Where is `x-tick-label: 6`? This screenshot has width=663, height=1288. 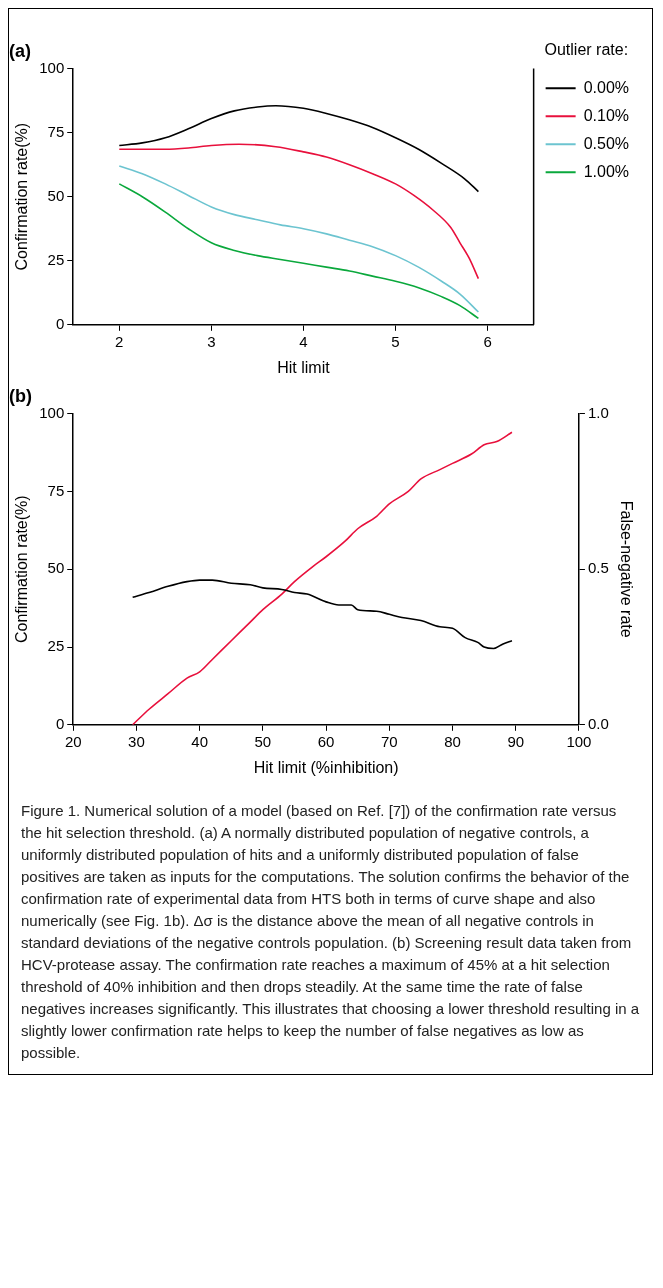
x-tick-label: 6 is located at coordinates (487, 341).